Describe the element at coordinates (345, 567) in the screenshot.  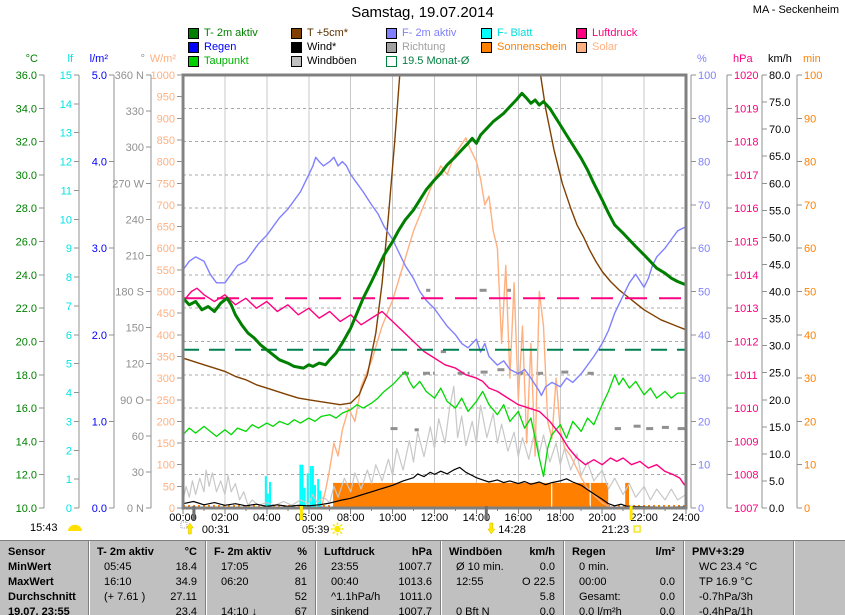
I see `table-cell-info: 23:55` at that location.